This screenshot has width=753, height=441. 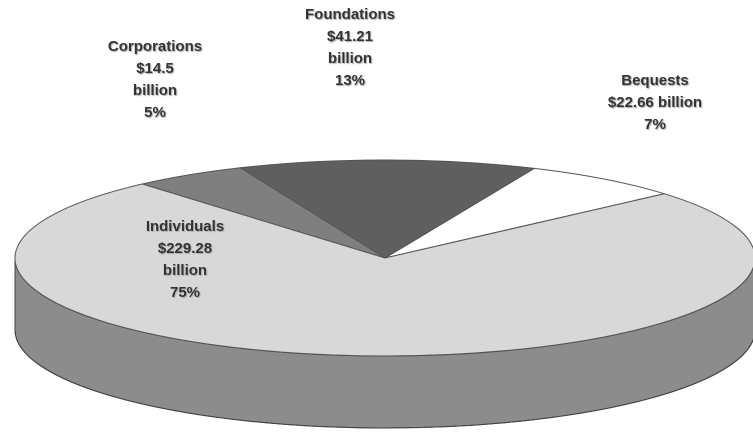 I want to click on slice-percent: 5%, so click(x=155, y=112).